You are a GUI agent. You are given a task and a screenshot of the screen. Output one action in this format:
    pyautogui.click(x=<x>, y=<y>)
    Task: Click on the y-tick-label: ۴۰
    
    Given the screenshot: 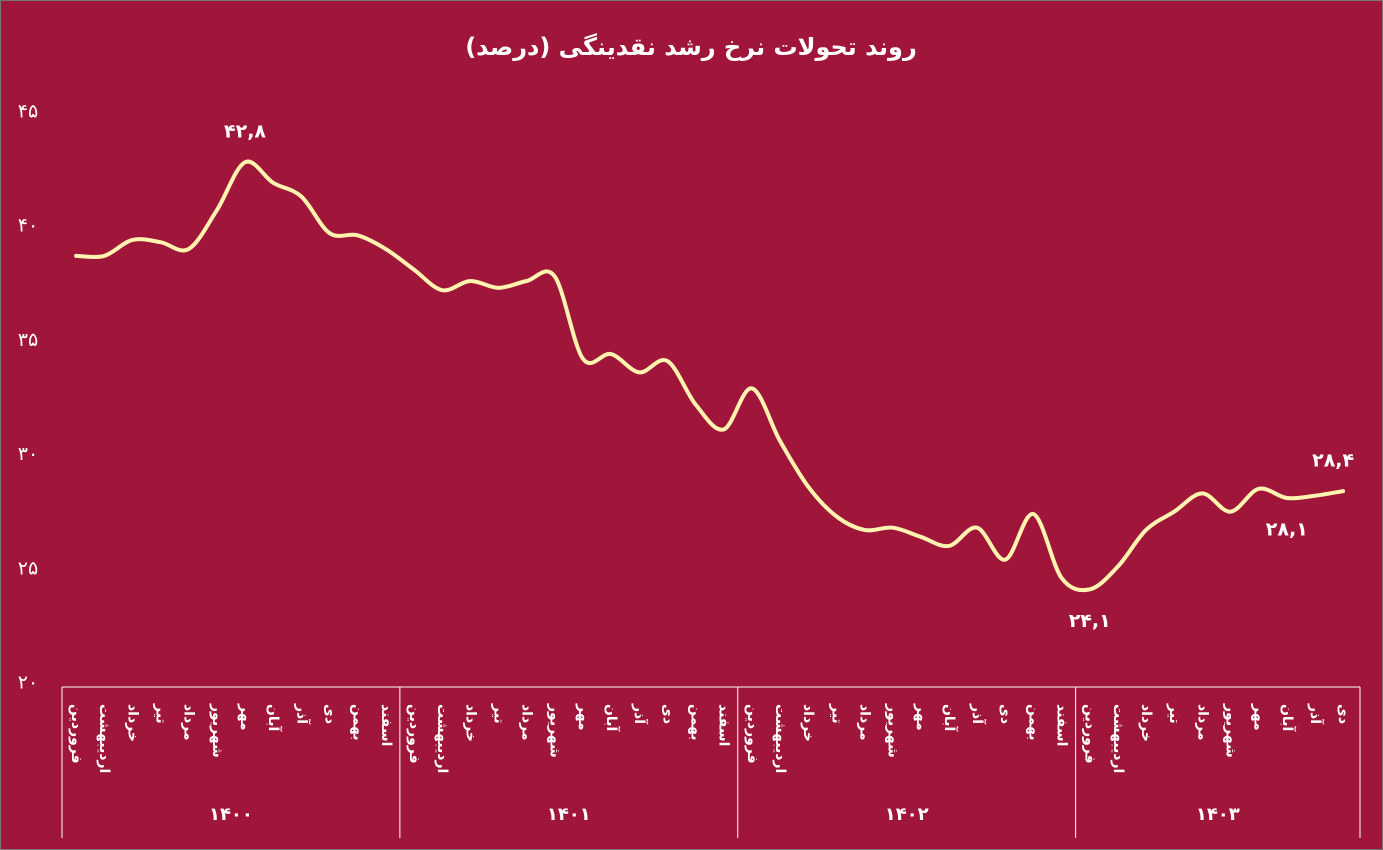 What is the action you would take?
    pyautogui.click(x=28, y=226)
    